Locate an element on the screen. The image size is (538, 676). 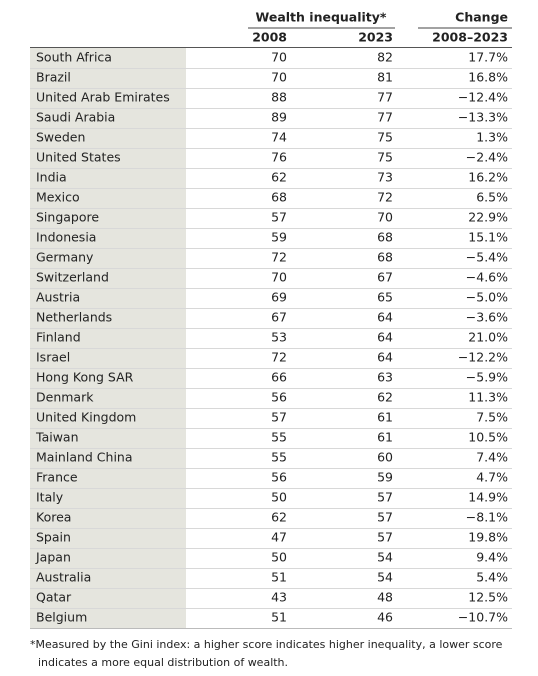
value-2023-cell: 82 is located at coordinates (385, 57).